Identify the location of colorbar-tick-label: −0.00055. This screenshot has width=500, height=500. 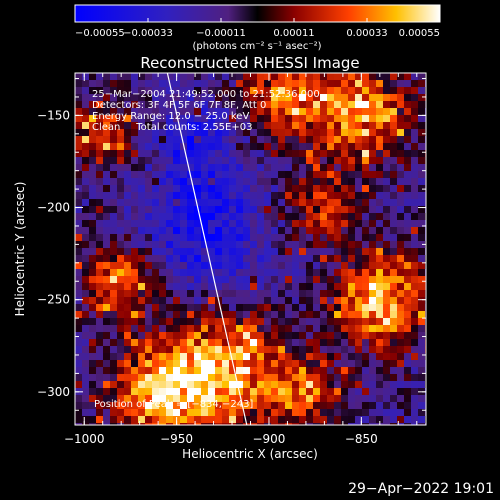
(100, 33).